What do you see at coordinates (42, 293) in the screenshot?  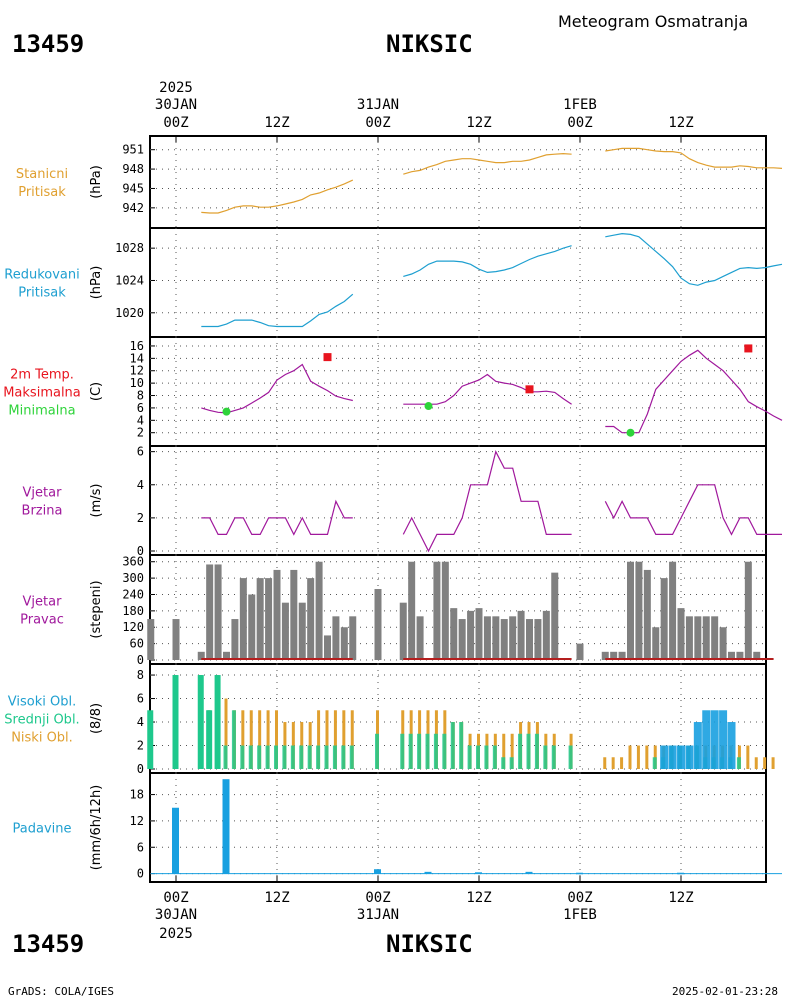 I see `panel-label: Pritisak` at bounding box center [42, 293].